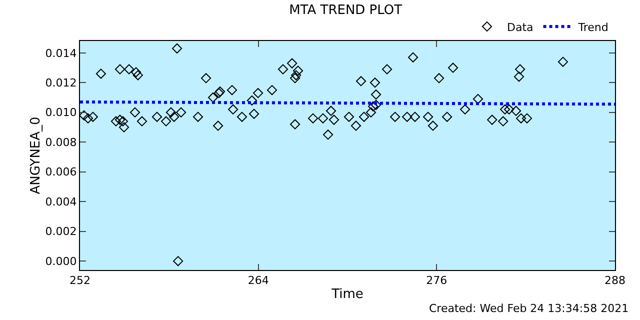  What do you see at coordinates (615, 281) in the screenshot?
I see `x-tick-label: 288` at bounding box center [615, 281].